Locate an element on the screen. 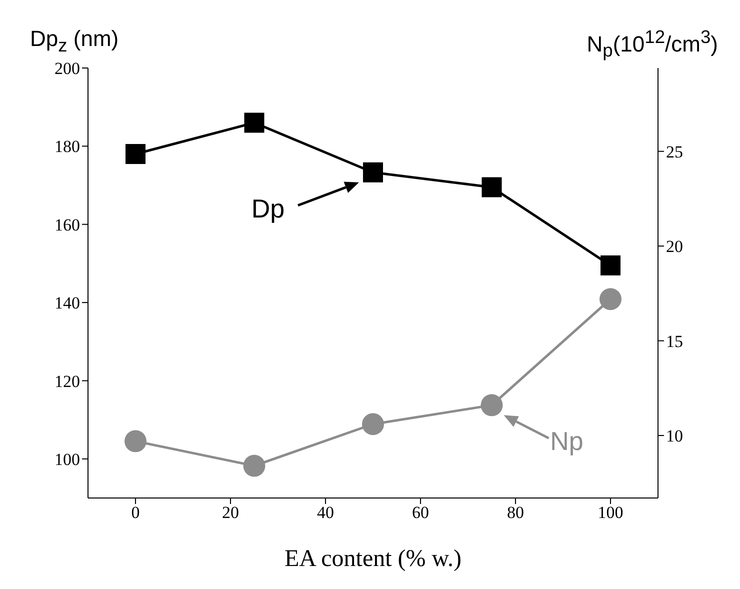 Image resolution: width=740 pixels, height=589 pixels. y2-tick-label: 25 is located at coordinates (674, 152).